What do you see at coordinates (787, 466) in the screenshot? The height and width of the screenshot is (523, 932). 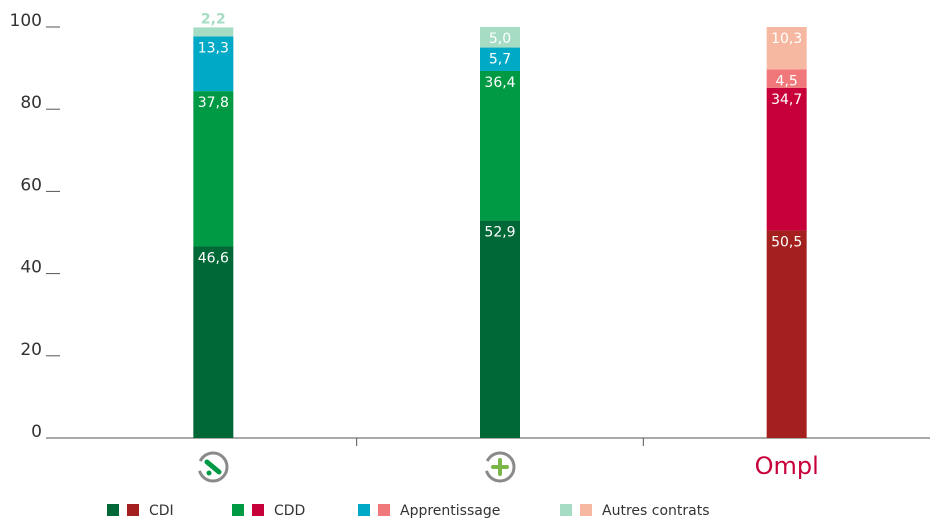 I see `x-tick-label: Ompl` at bounding box center [787, 466].